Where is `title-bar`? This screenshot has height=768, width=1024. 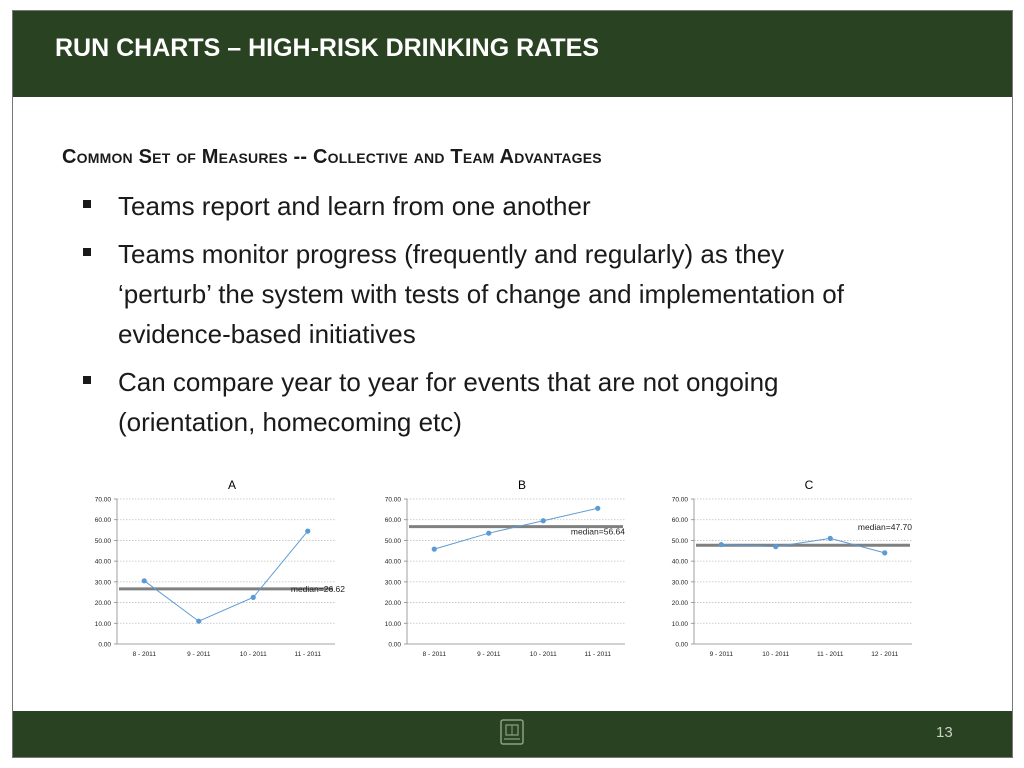
title-bar is located at coordinates (512, 54).